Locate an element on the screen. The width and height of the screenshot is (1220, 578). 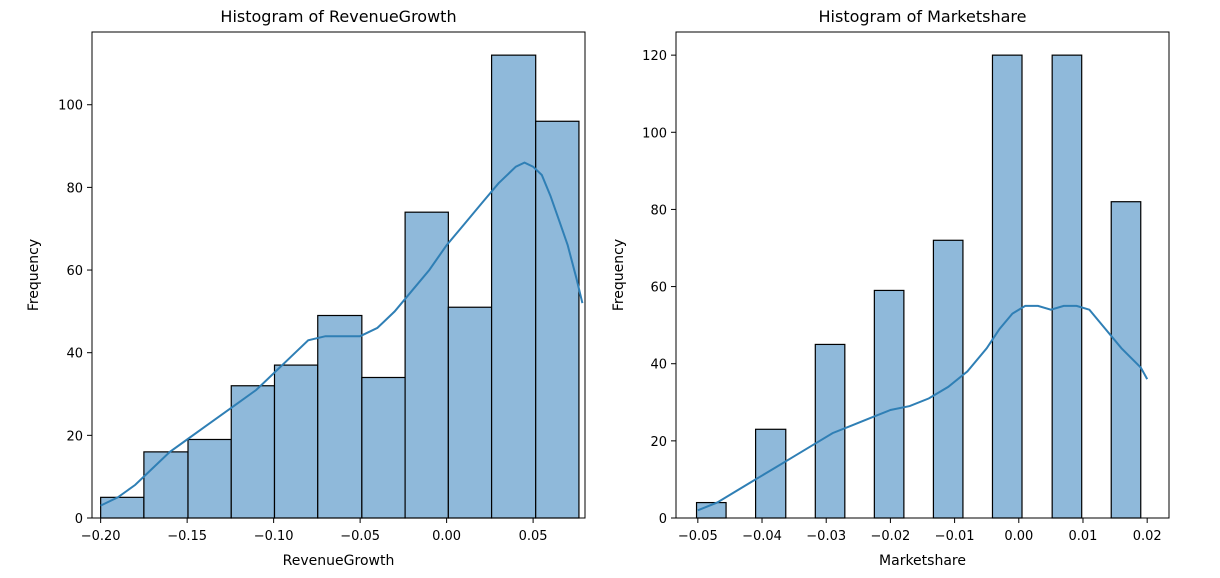
x-tick-label: −0.10 is located at coordinates (274, 536).